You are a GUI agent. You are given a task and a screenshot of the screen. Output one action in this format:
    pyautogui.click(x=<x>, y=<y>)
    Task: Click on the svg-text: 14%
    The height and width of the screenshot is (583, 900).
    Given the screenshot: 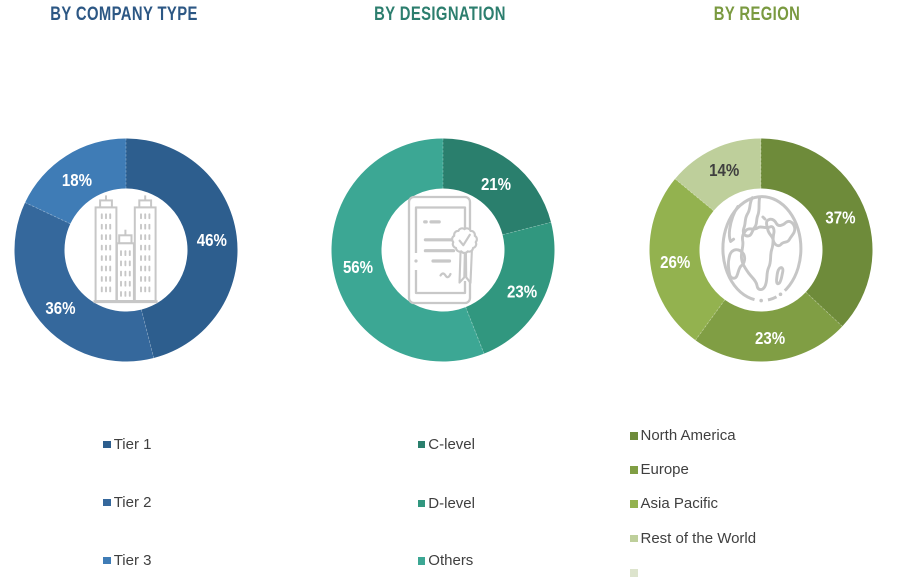 What is the action you would take?
    pyautogui.click(x=724, y=170)
    